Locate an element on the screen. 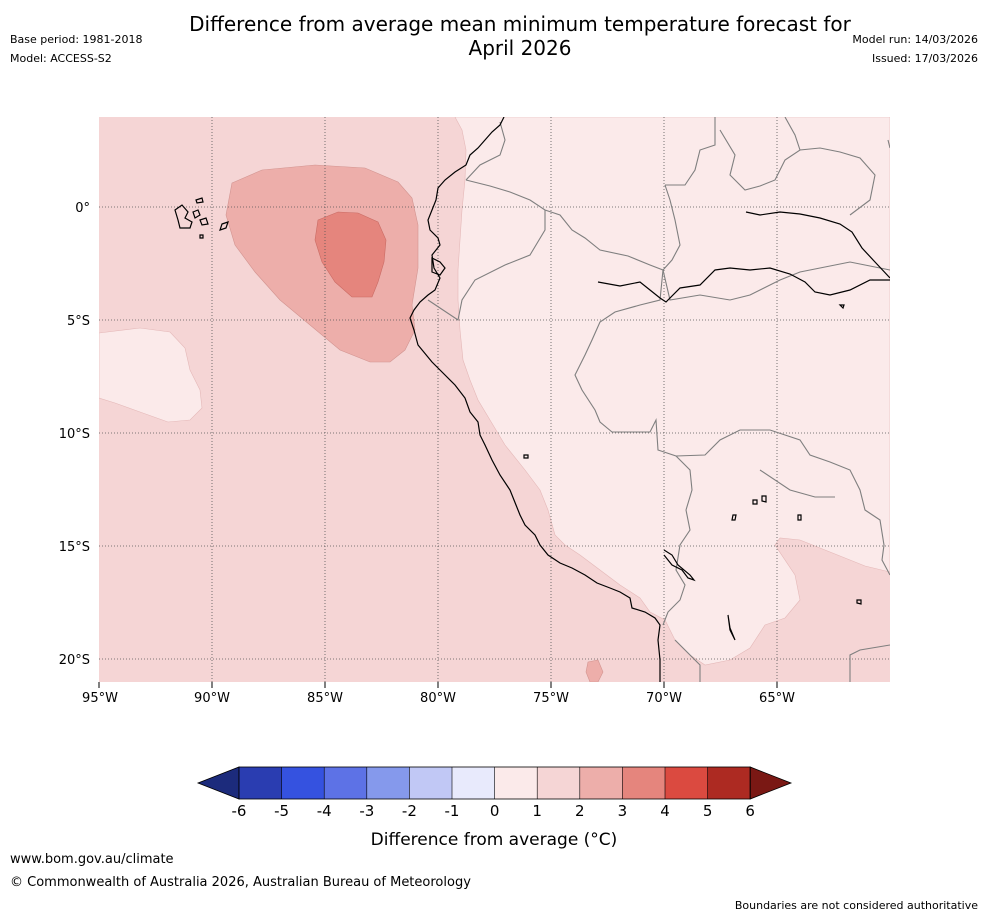 This screenshot has height=919, width=988. anomaly-region-2-3-small is located at coordinates (594, 670).